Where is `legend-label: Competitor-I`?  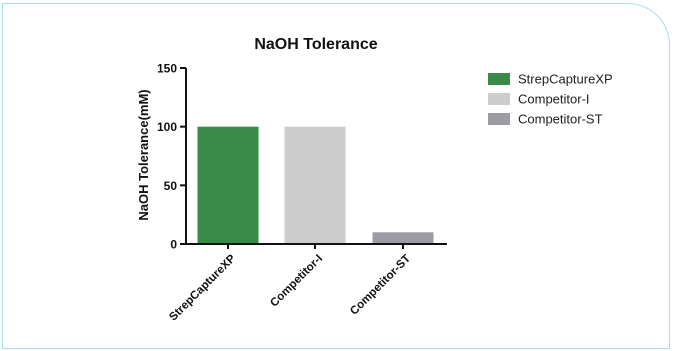
legend-label: Competitor-I is located at coordinates (554, 99).